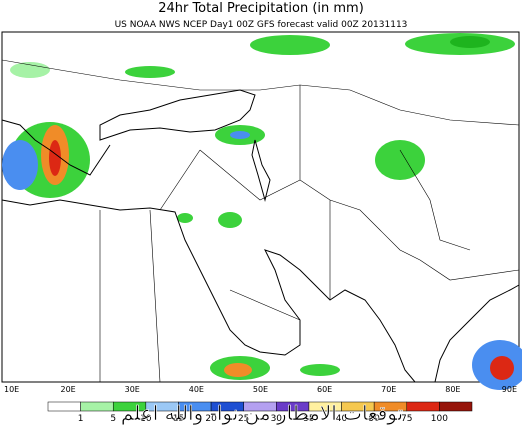 The image size is (522, 442). Describe the element at coordinates (243, 419) in the screenshot. I see `legend-label: 25` at that location.